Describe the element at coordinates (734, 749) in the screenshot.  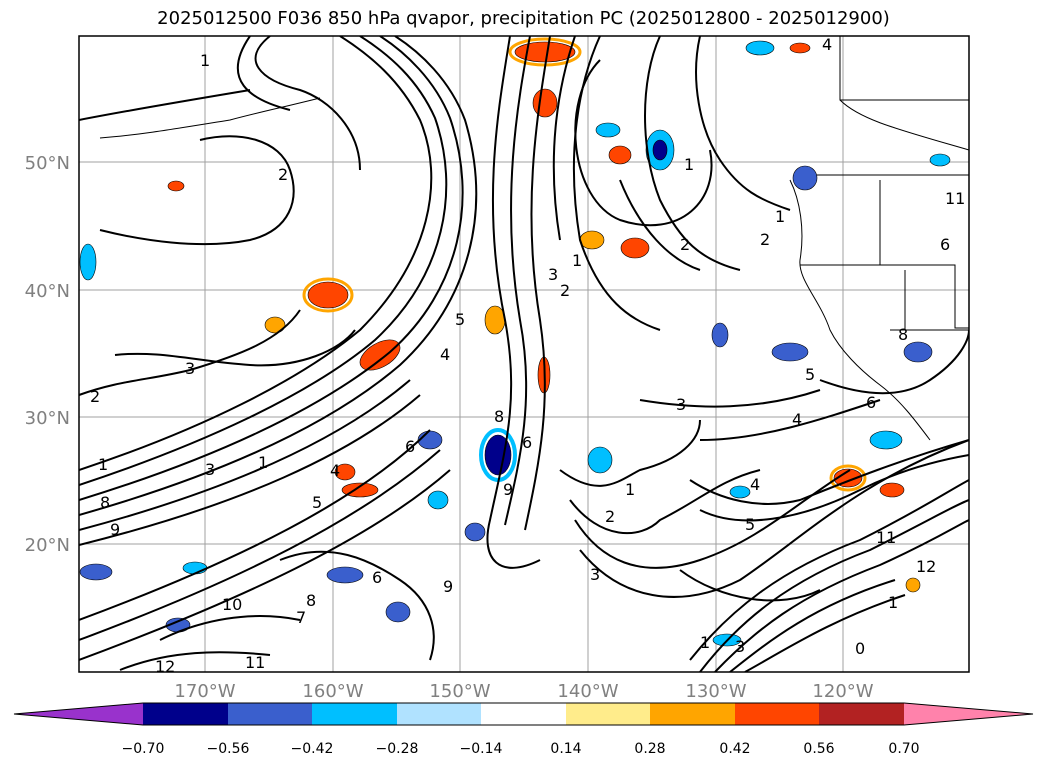
I see `colorbar-tick-label: 0.42` at that location.